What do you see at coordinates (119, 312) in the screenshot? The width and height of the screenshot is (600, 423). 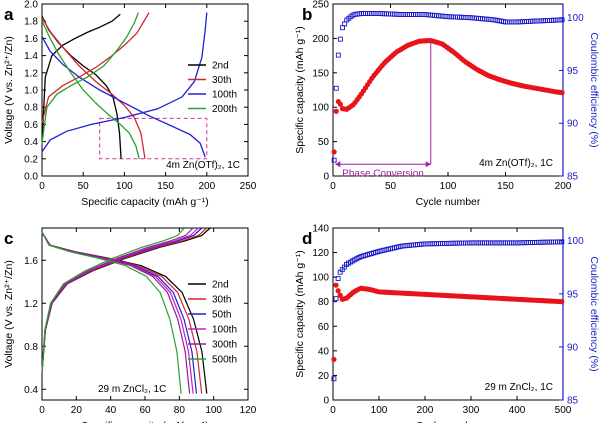 I see `series-50th-discharge` at bounding box center [119, 312].